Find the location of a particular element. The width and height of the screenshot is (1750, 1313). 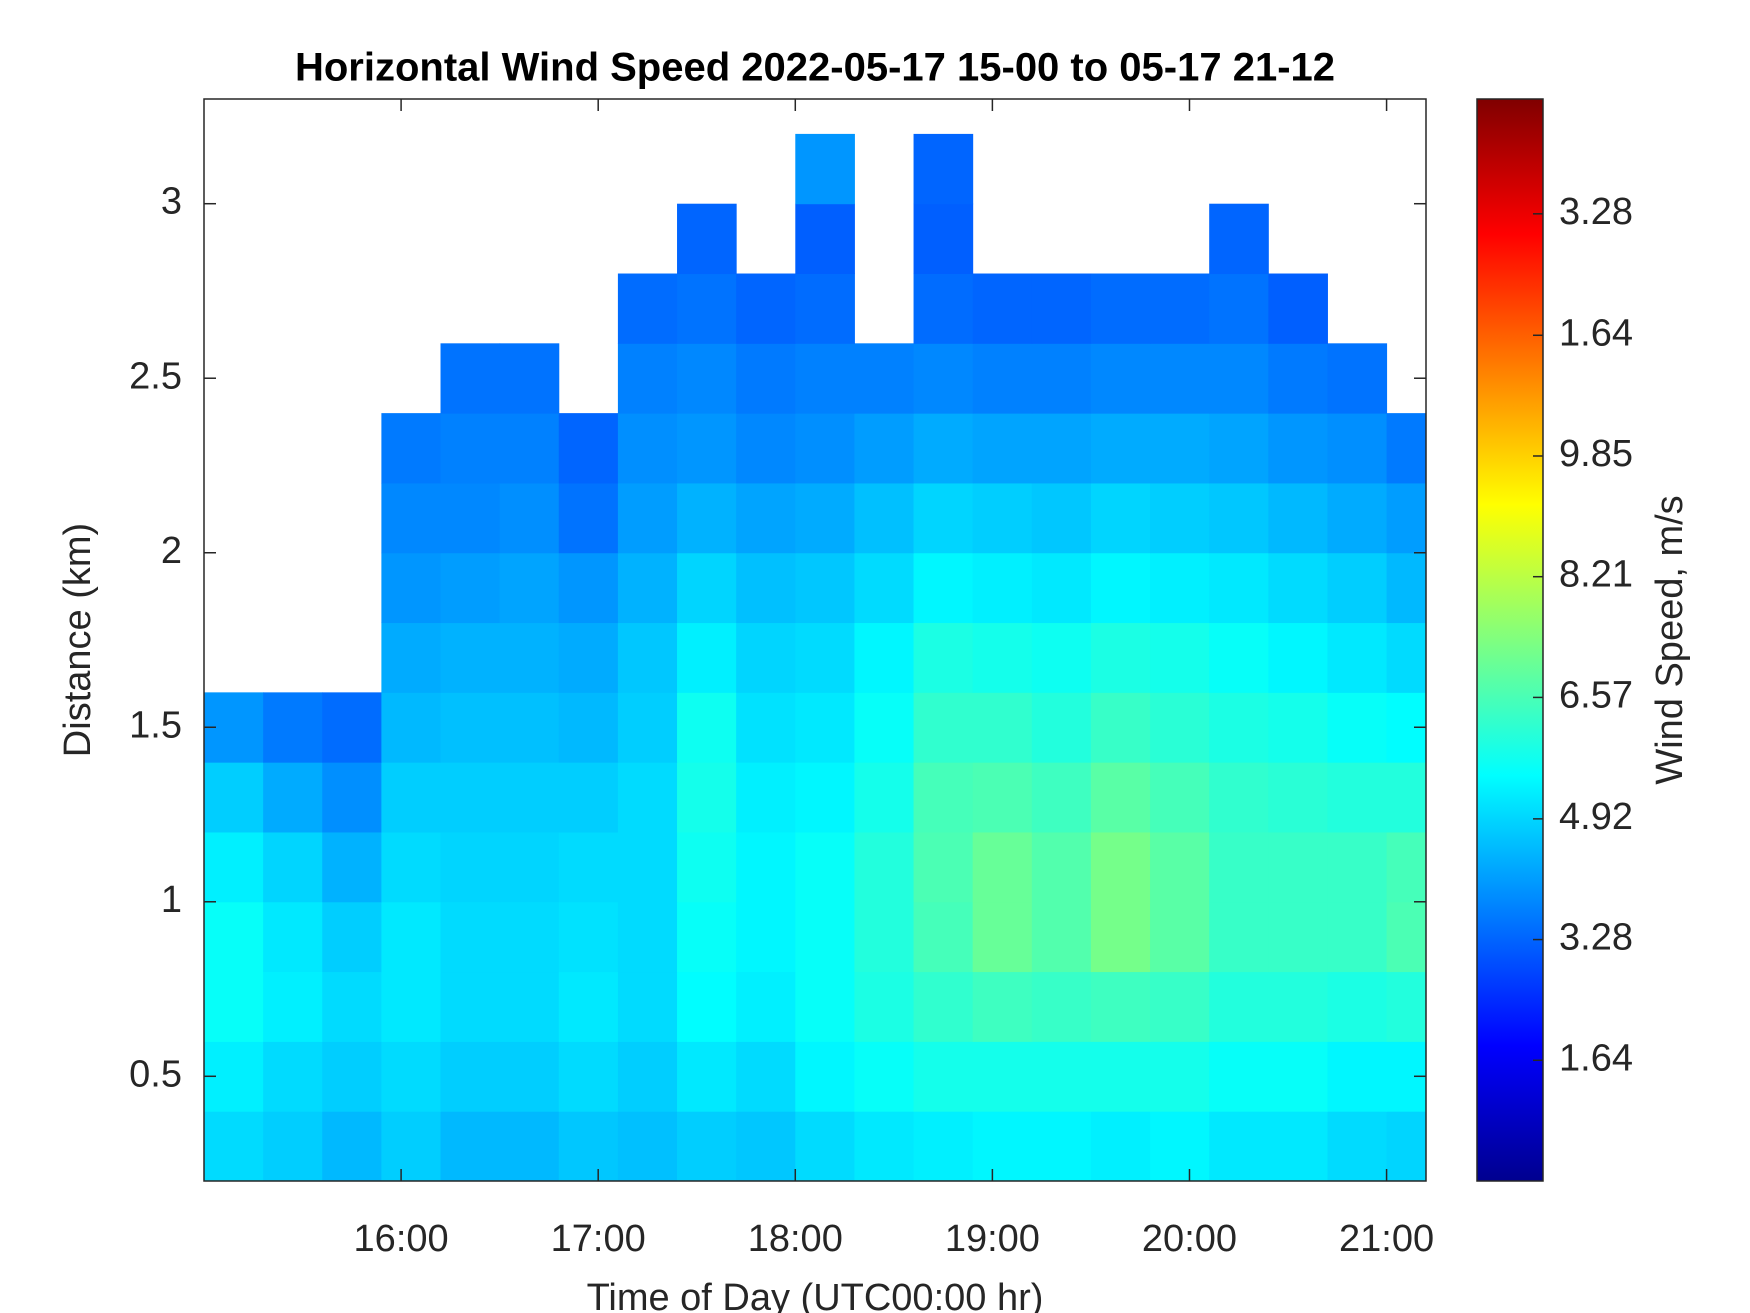

colorbar-tick-label: 8.21 is located at coordinates (1596, 575).